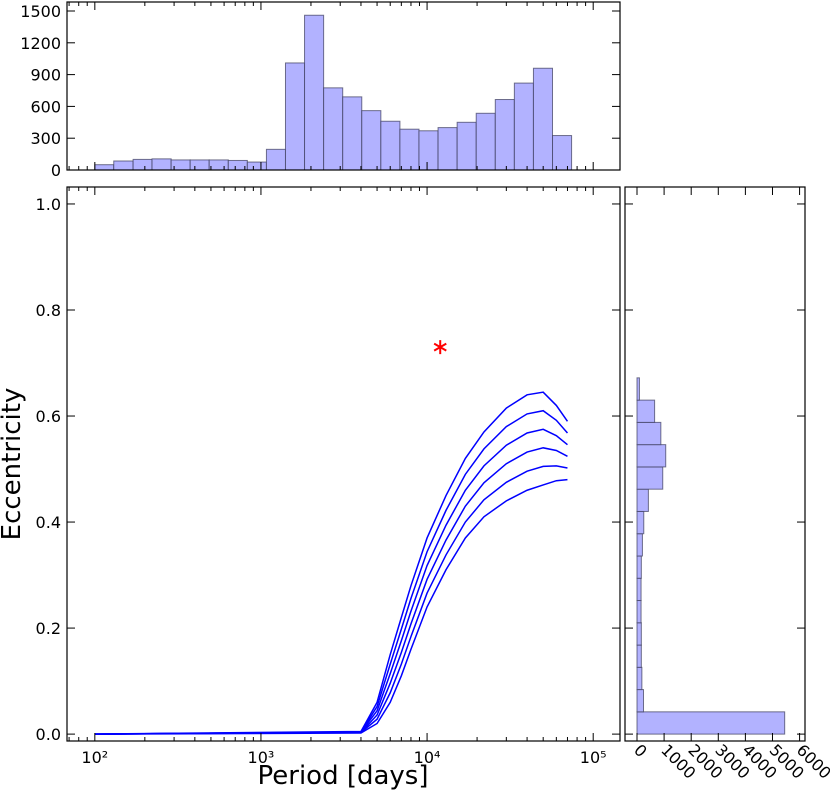 Image resolution: width=830 pixels, height=799 pixels. I want to click on y-tick-label: 0.4, so click(48, 522).